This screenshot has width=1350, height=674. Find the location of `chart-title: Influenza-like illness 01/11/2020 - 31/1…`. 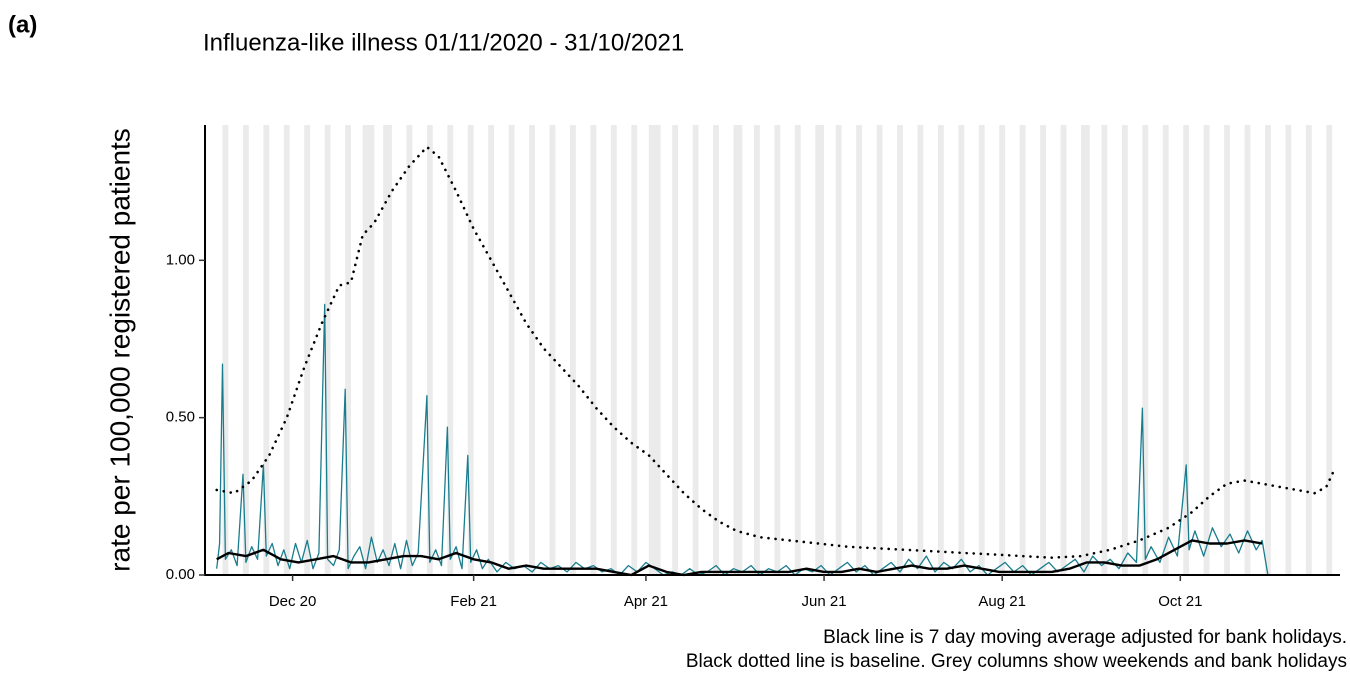

chart-title: Influenza-like illness 01/11/2020 - 31/1… is located at coordinates (443, 42).